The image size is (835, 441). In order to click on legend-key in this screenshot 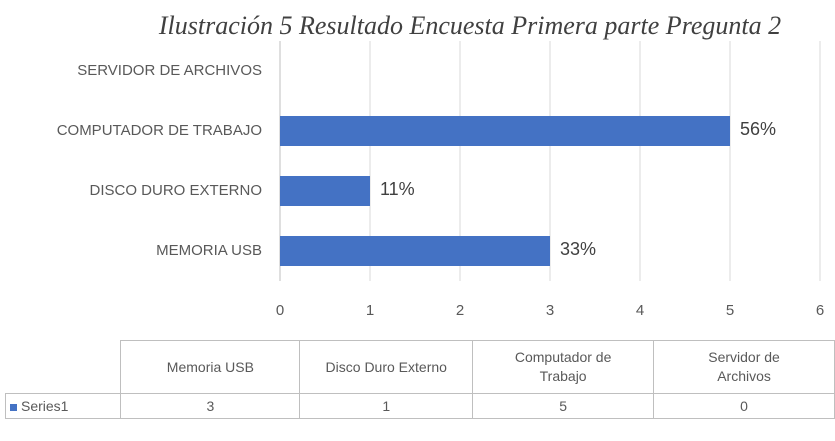, I will do `click(13, 407)`.